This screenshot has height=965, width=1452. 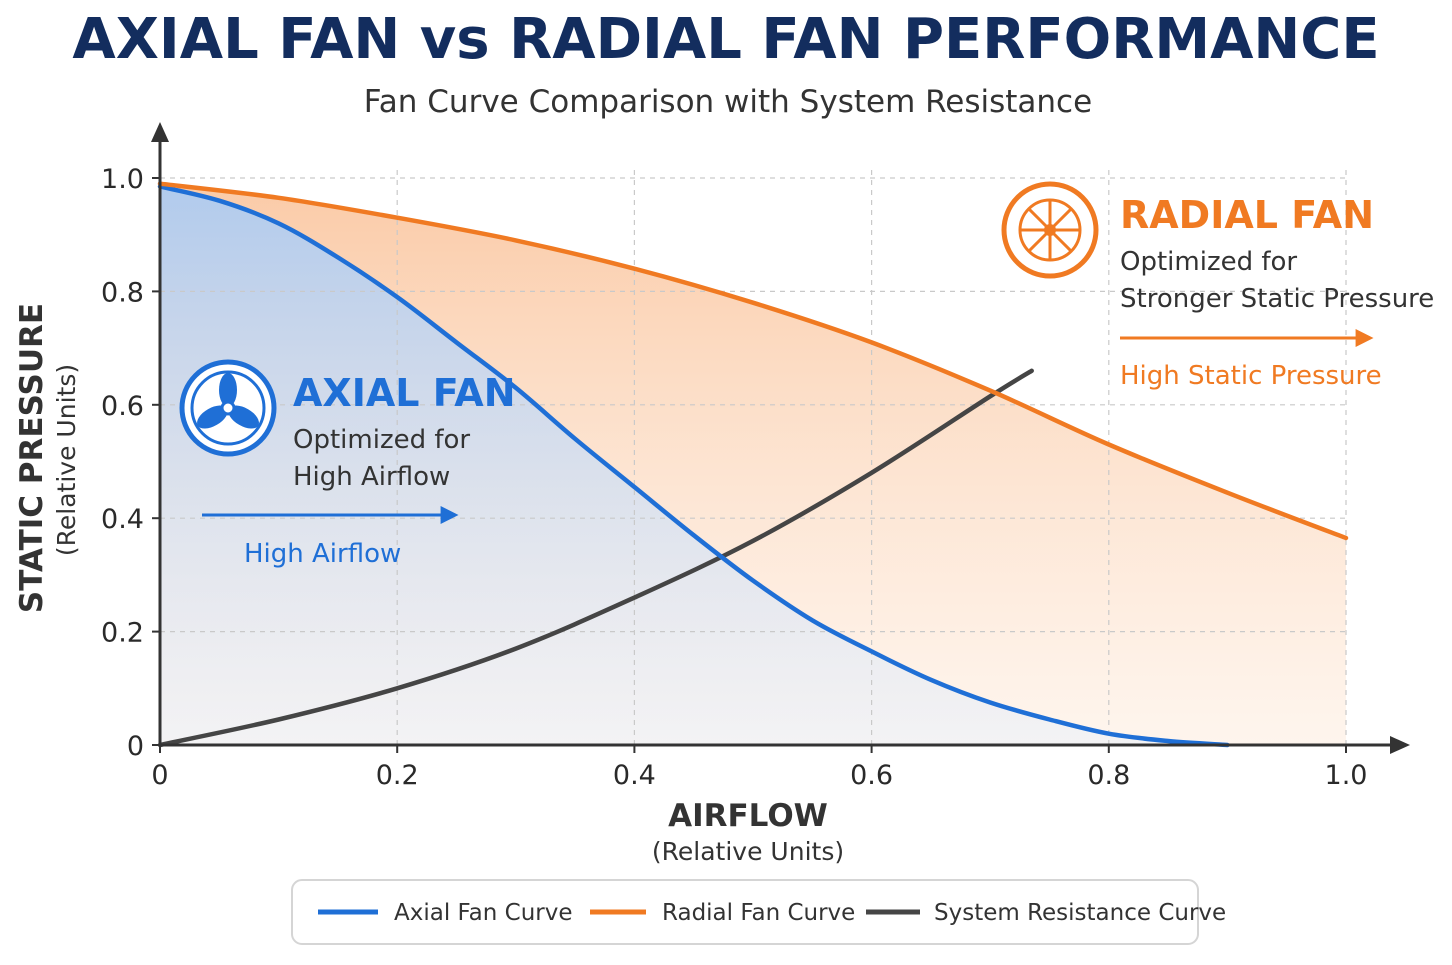 What do you see at coordinates (1251, 376) in the screenshot?
I see `radial-arrow-label: High Static Pressure` at bounding box center [1251, 376].